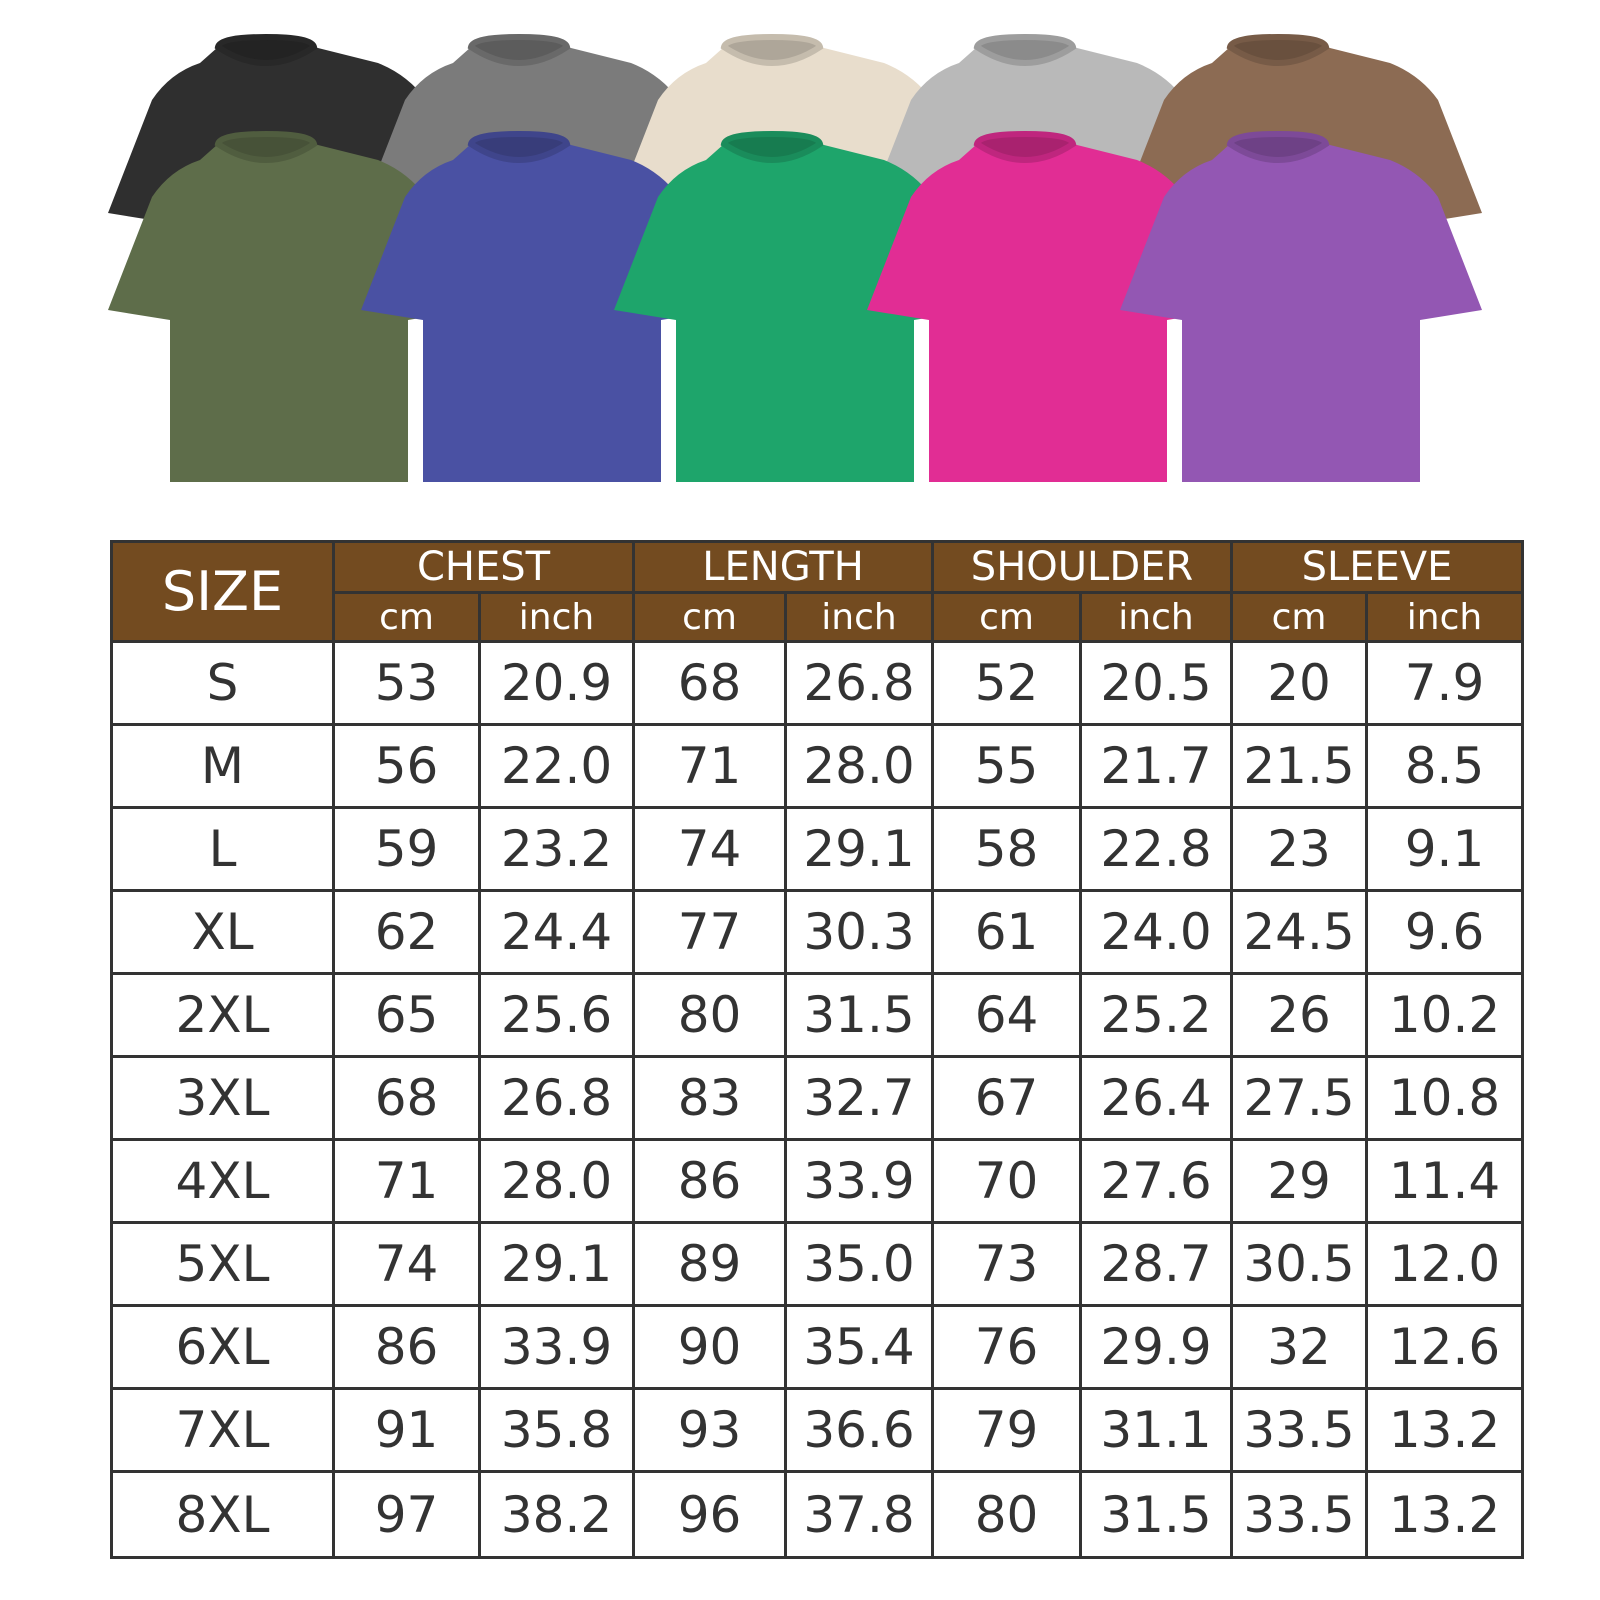  Describe the element at coordinates (1377, 567) in the screenshot. I see `sleeve-header: SLEEVE` at that location.